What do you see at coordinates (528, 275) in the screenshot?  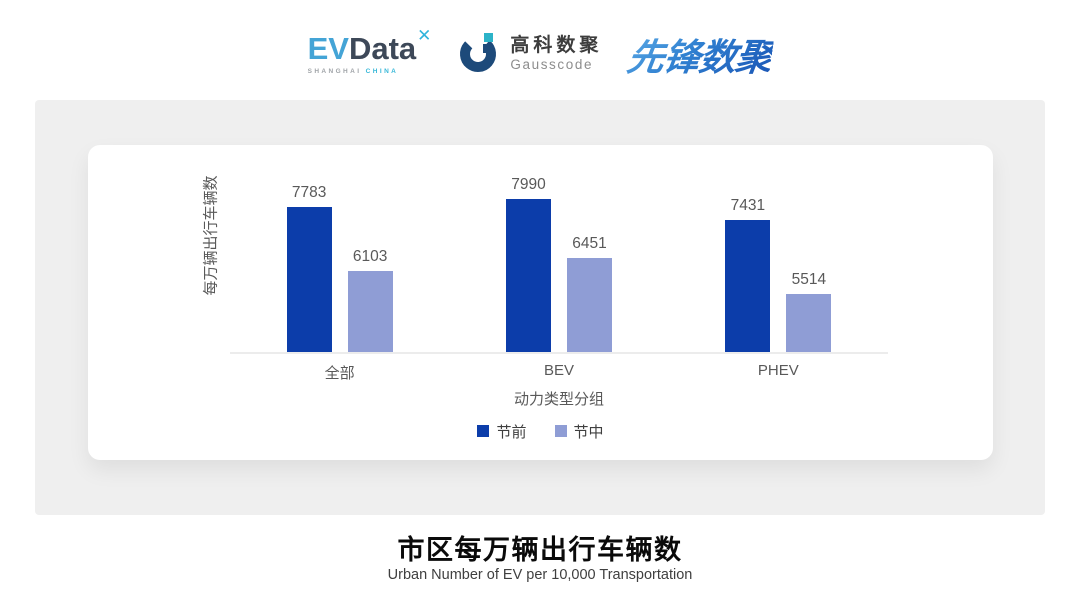 I see `bar-节前-BEV` at bounding box center [528, 275].